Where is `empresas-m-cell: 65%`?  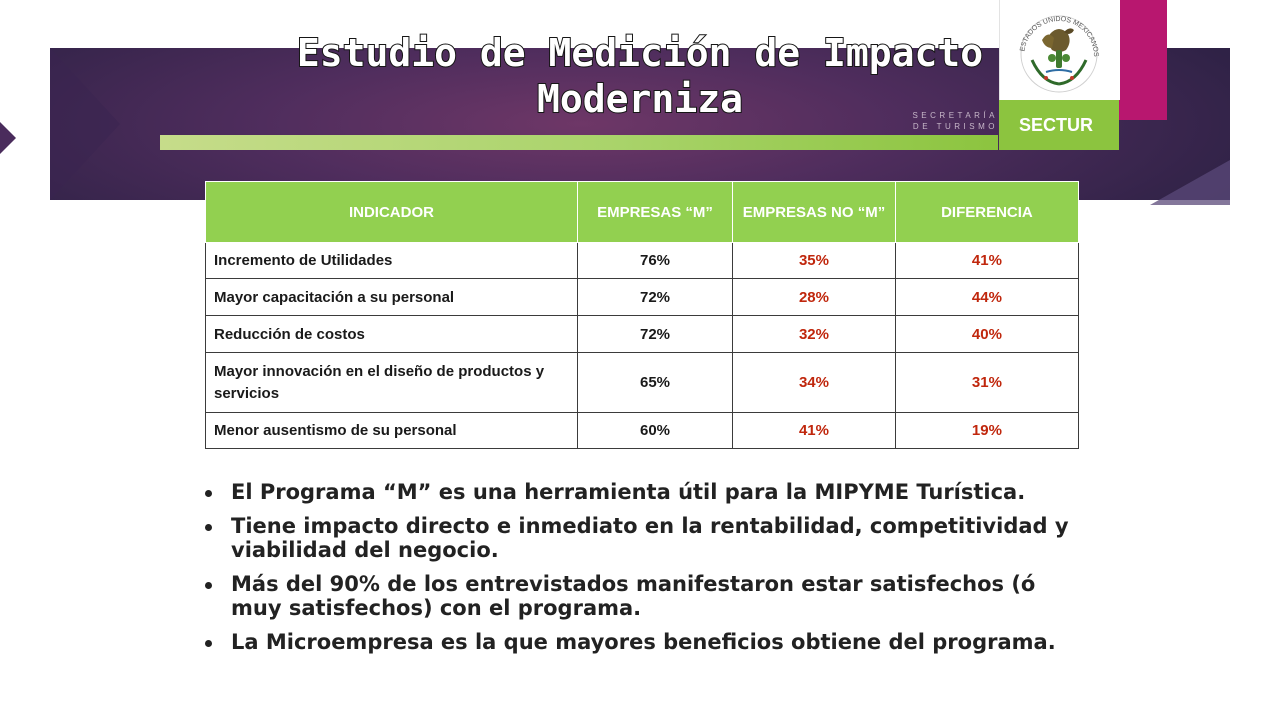 empresas-m-cell: 65% is located at coordinates (655, 382).